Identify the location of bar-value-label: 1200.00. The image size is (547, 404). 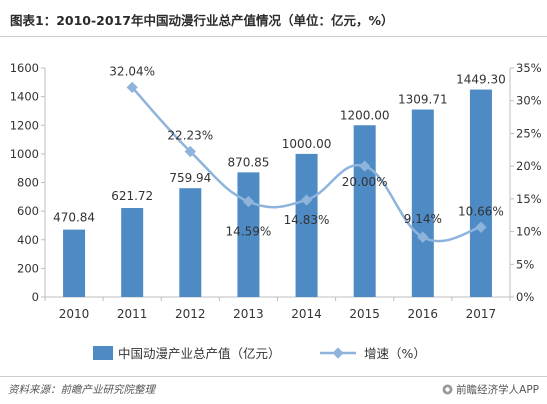
(365, 115).